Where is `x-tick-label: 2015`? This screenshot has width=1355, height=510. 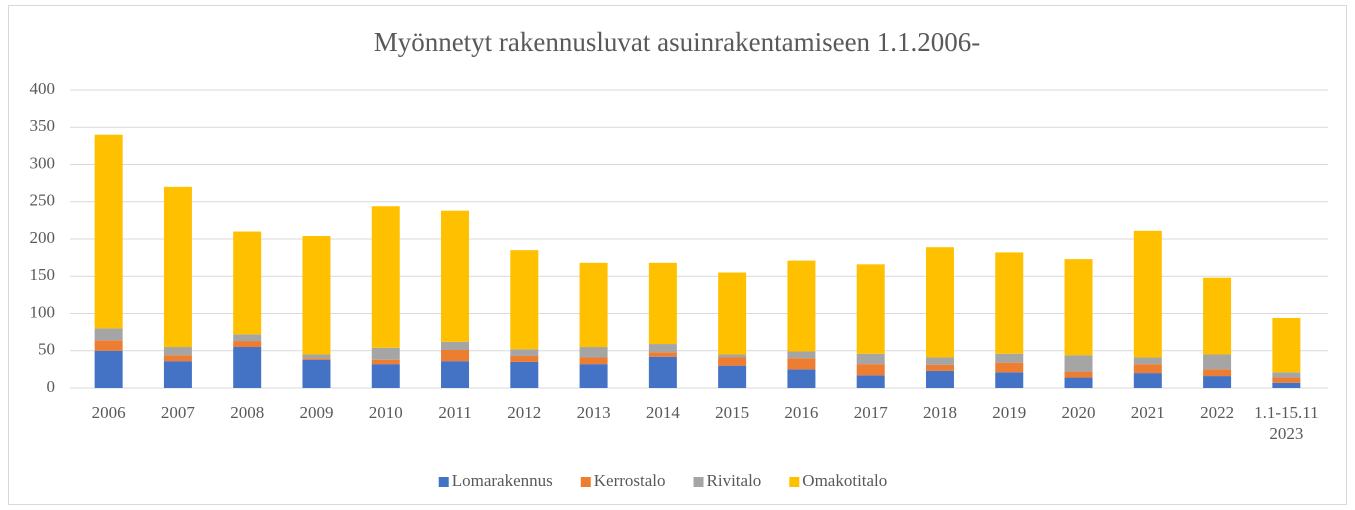 x-tick-label: 2015 is located at coordinates (732, 412).